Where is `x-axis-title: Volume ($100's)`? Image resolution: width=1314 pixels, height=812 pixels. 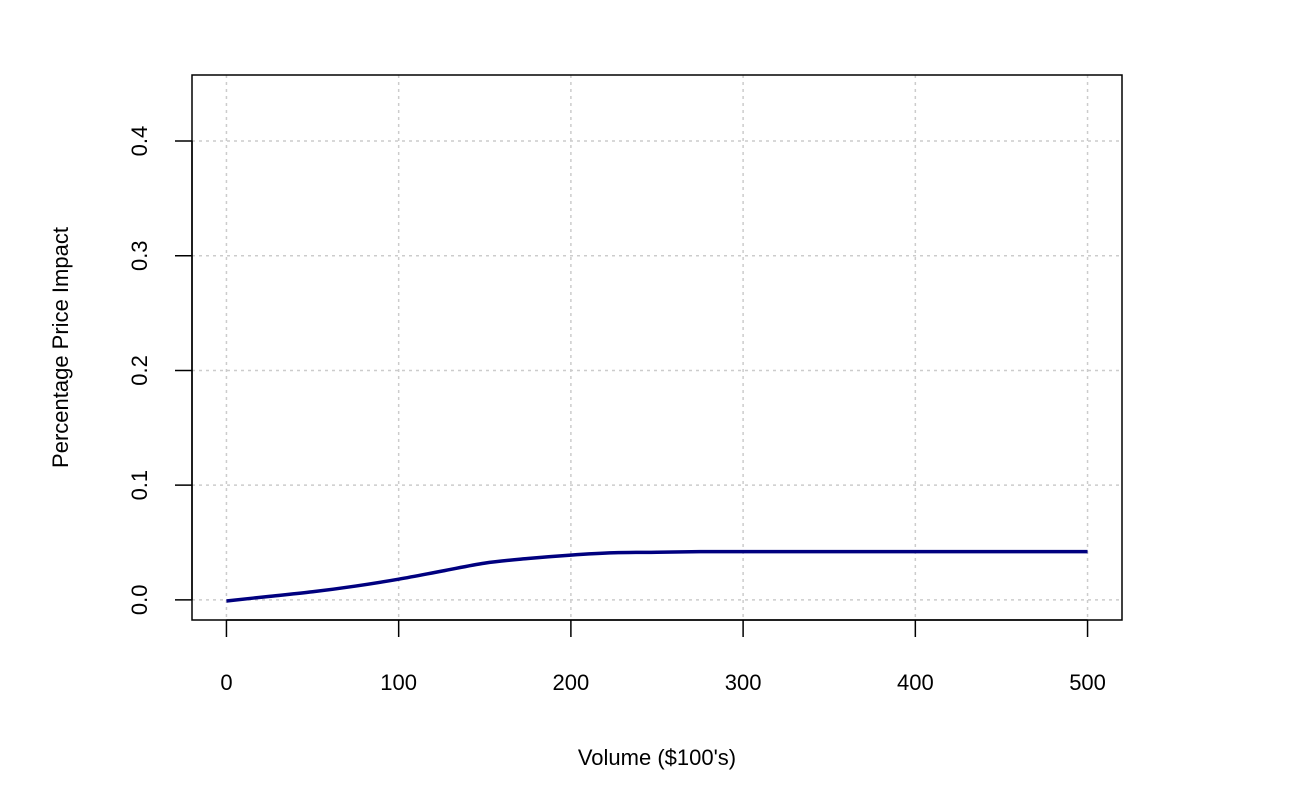
x-axis-title: Volume ($100's) is located at coordinates (657, 757).